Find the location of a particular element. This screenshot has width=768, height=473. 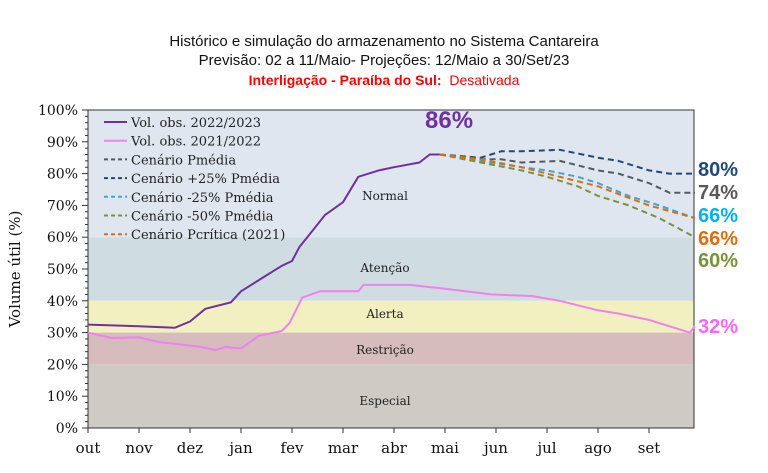

band-alerta is located at coordinates (391, 316).